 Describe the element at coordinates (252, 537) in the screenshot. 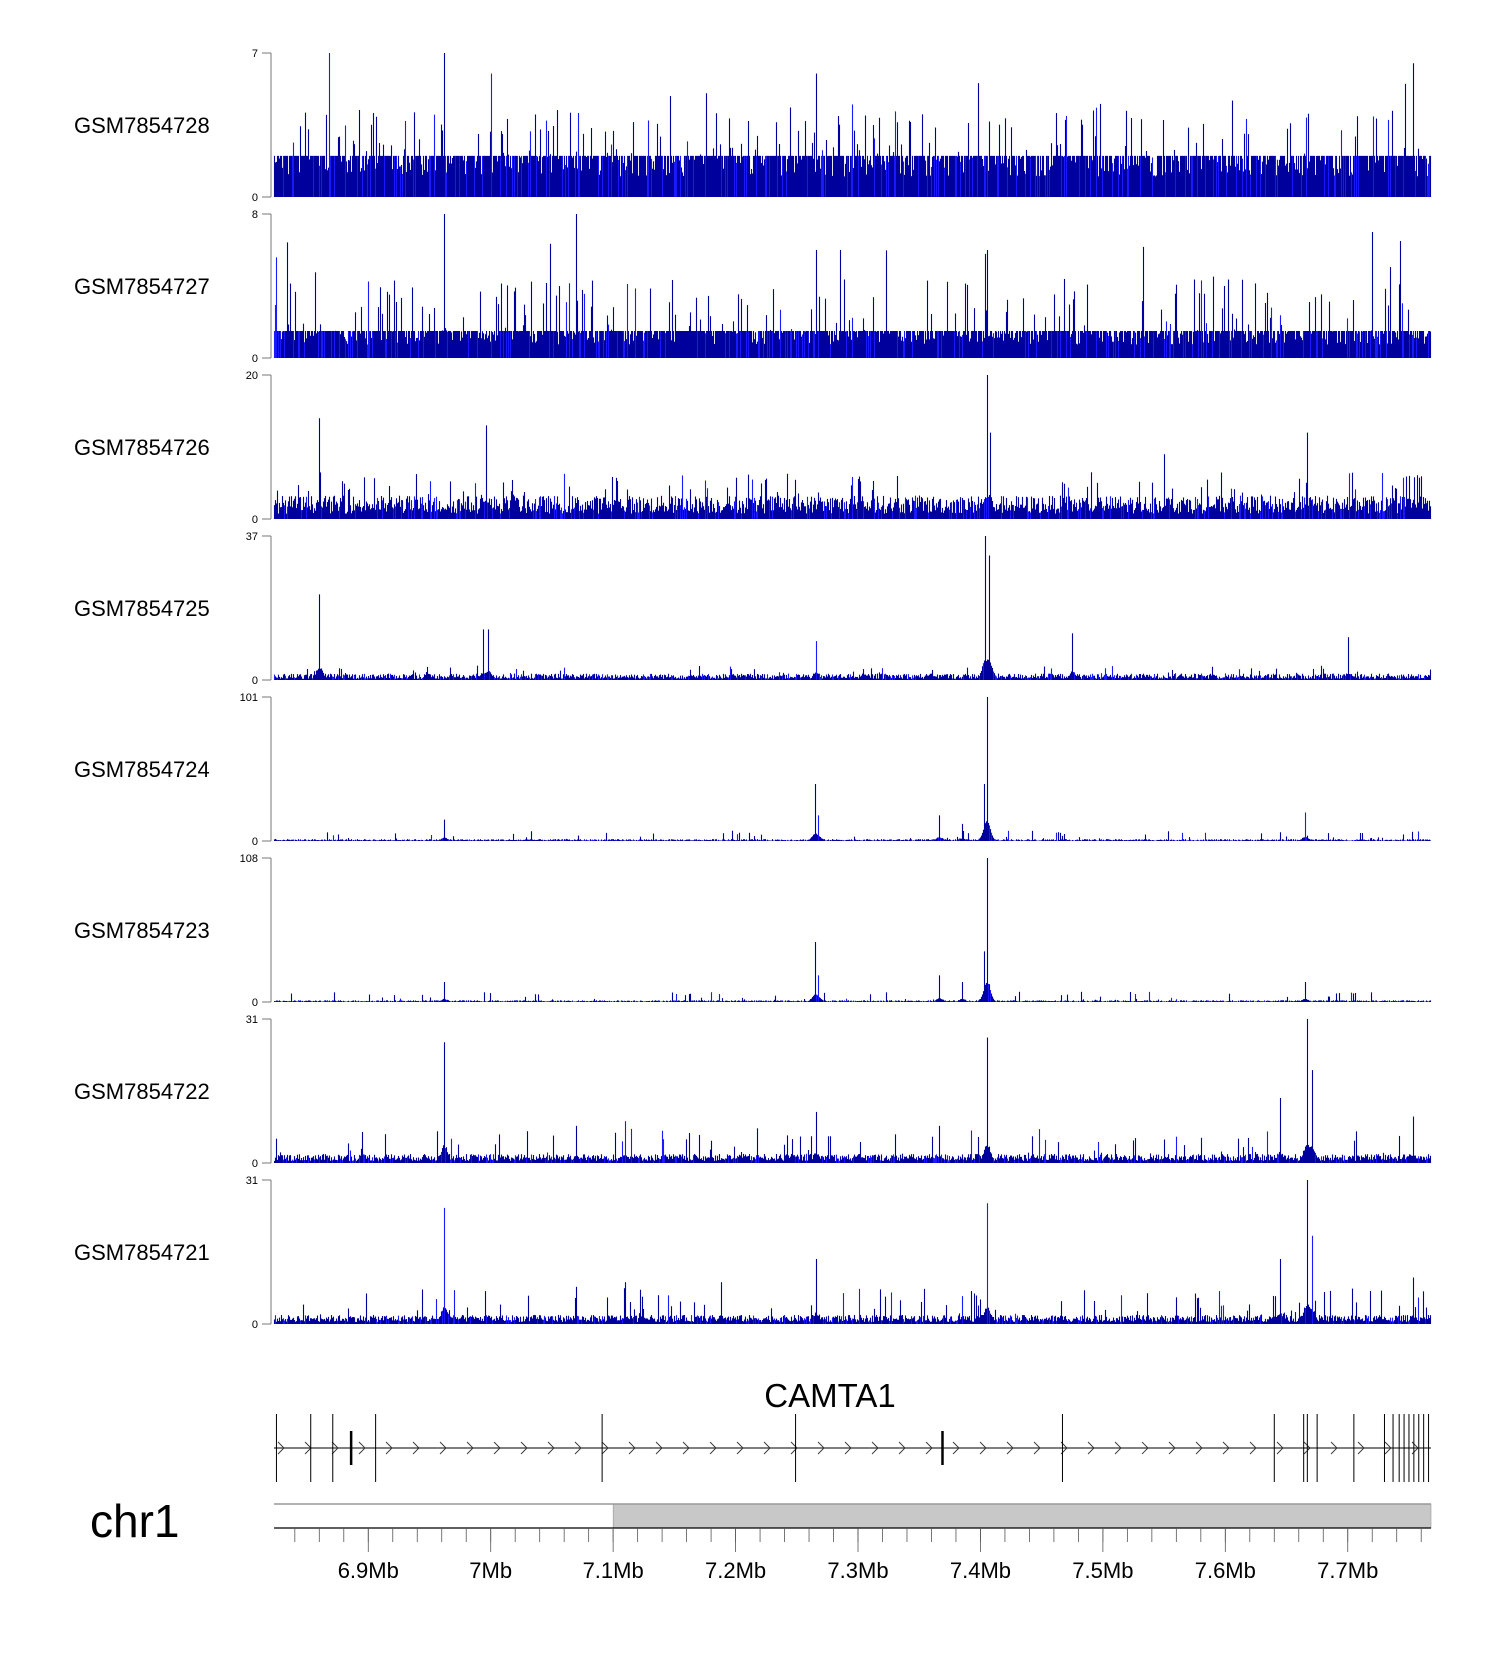

I see `y-tick-label-max: 37` at that location.